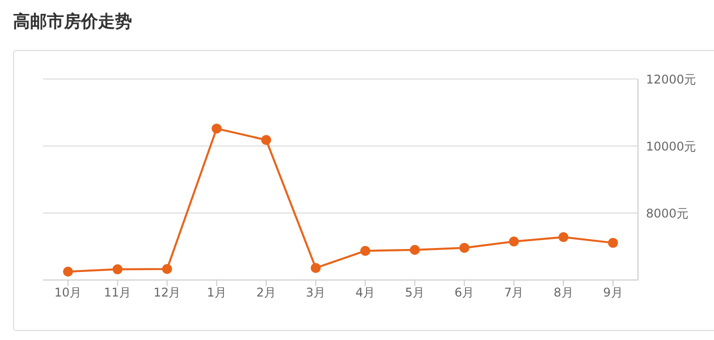 This screenshot has height=340, width=714. Describe the element at coordinates (671, 146) in the screenshot. I see `y-tick-label: 10000元` at that location.